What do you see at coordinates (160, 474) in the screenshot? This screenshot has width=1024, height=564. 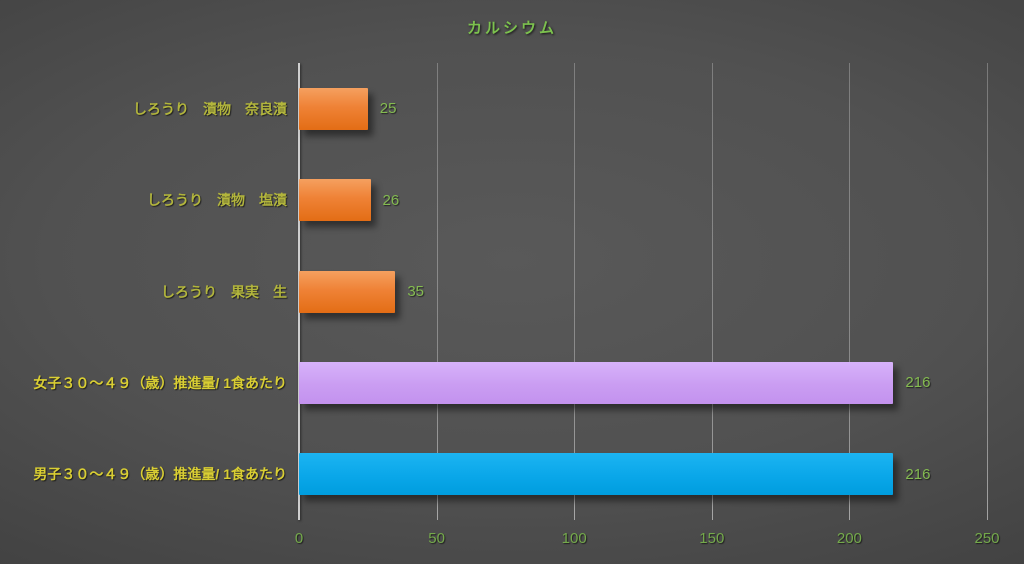 I see `category-label: 男子３０～４９（歳）推進量/ 1食あたり` at bounding box center [160, 474].